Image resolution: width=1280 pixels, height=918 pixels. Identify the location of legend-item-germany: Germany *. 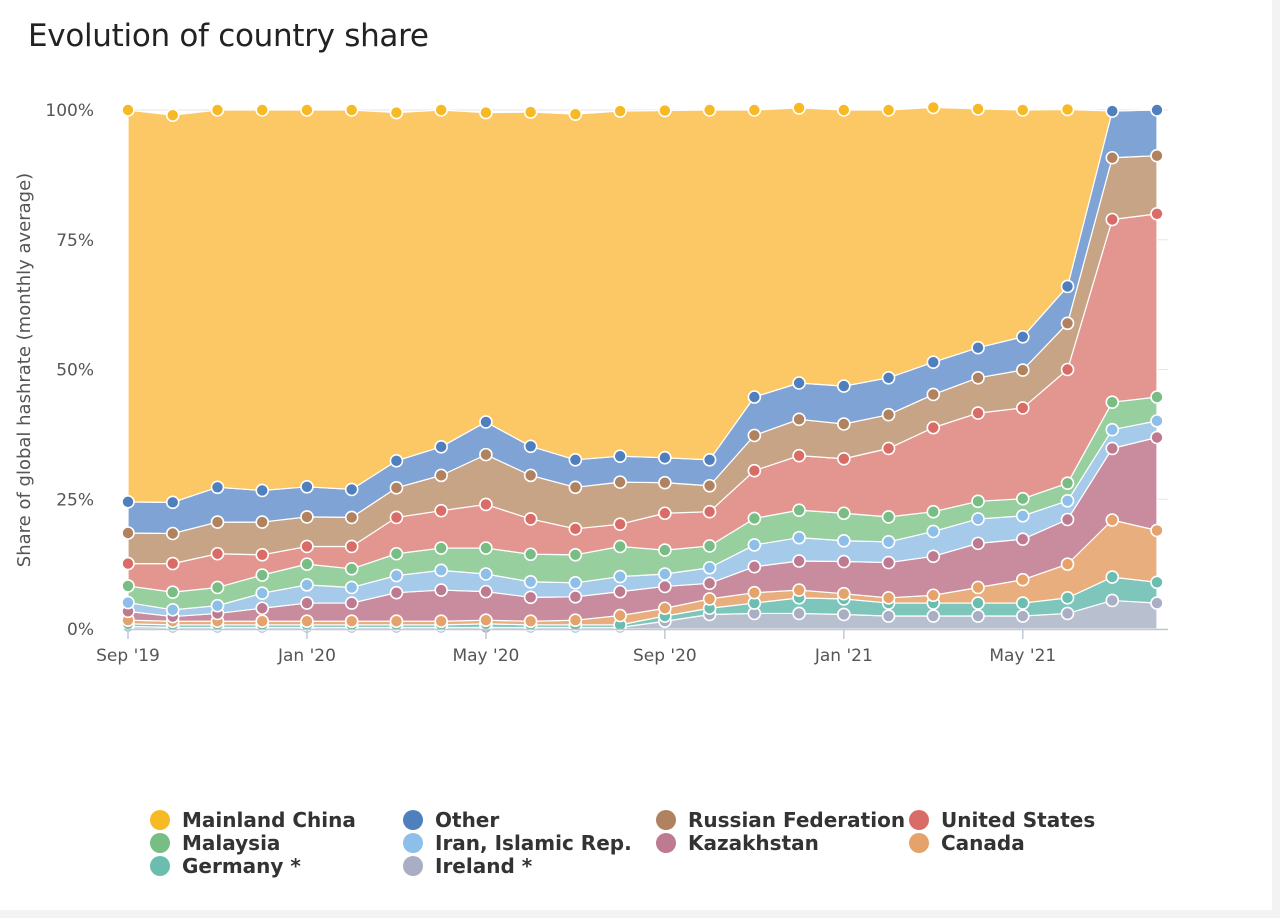
(225, 866).